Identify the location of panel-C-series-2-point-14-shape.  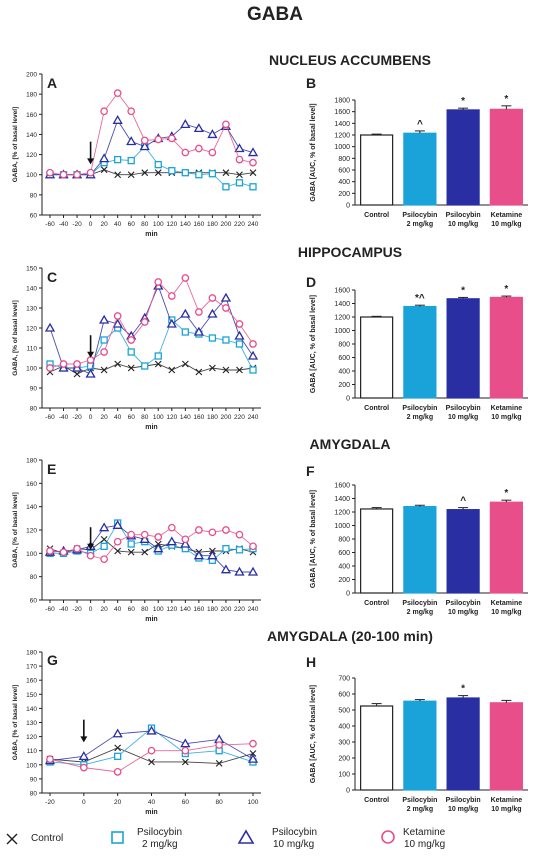
(239, 335).